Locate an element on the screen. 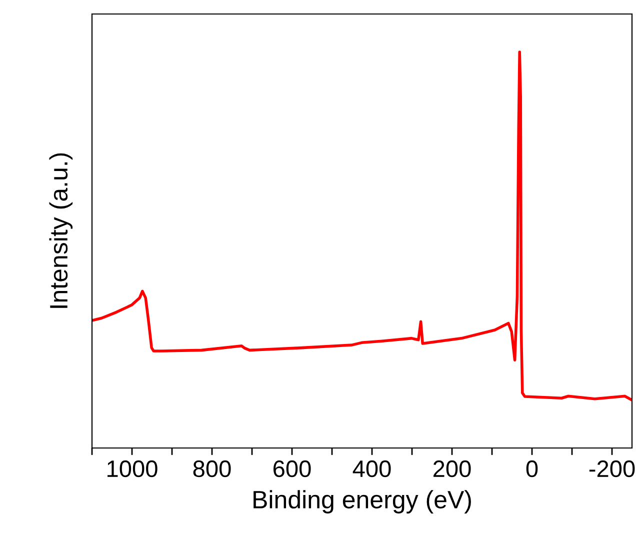 This screenshot has width=641, height=536. x-tick-label: 0 is located at coordinates (532, 469).